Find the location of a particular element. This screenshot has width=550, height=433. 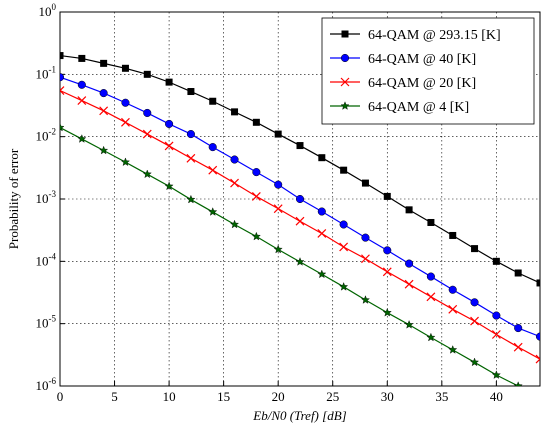

y-tick-label: 10⁻⁵ is located at coordinates (46, 322).